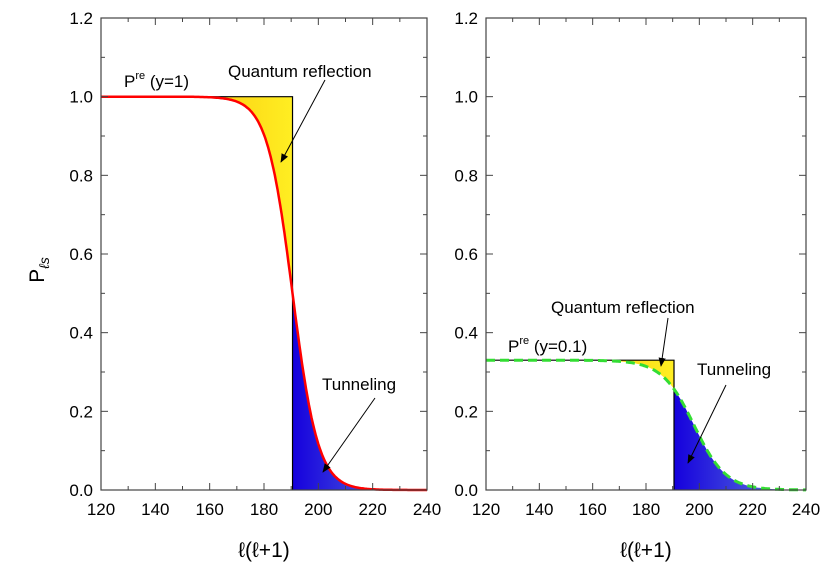 The image size is (830, 582). Describe the element at coordinates (156, 80) in the screenshot. I see `curve-label-left: Pre (y=1)` at that location.